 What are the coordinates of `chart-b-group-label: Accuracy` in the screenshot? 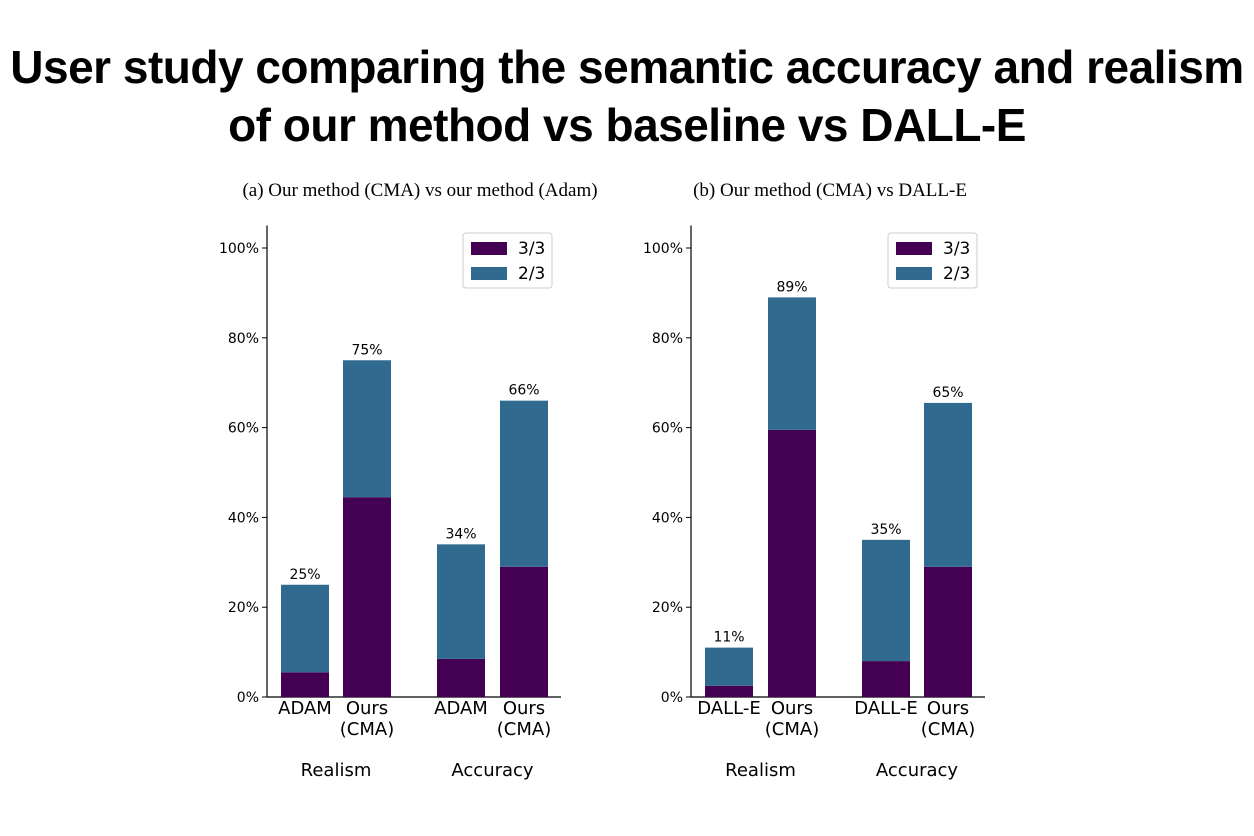 It's located at (917, 770).